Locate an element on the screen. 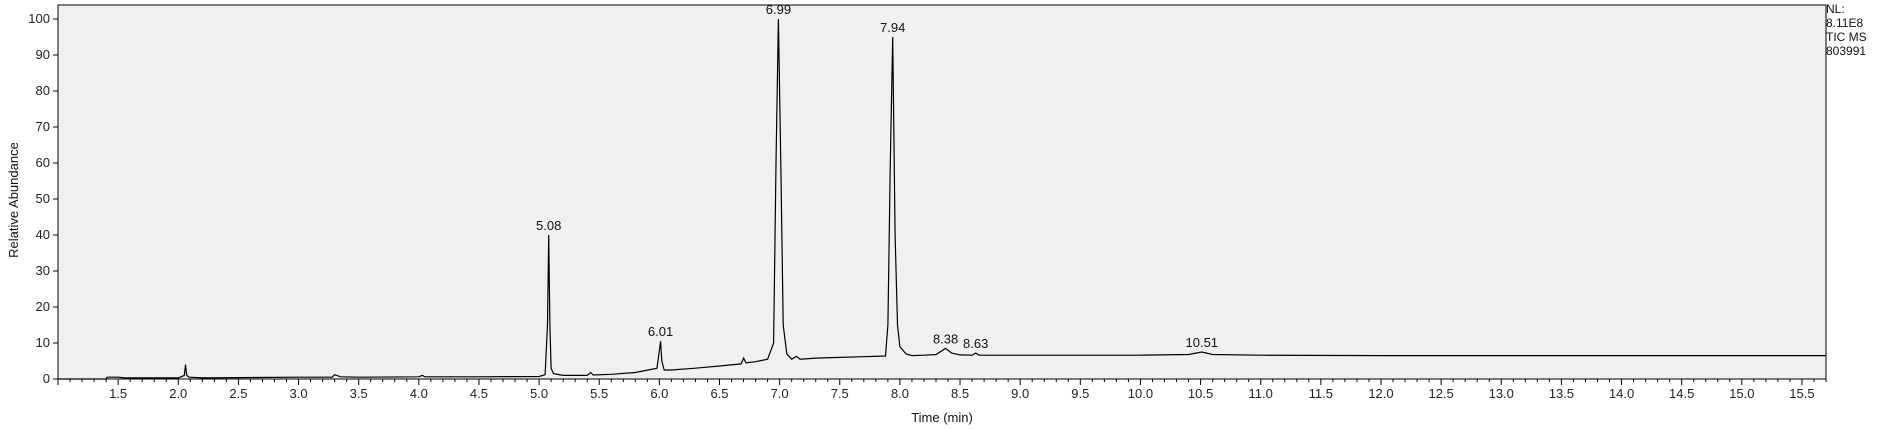 Image resolution: width=1877 pixels, height=429 pixels. peak-label: 5.08 is located at coordinates (548, 225).